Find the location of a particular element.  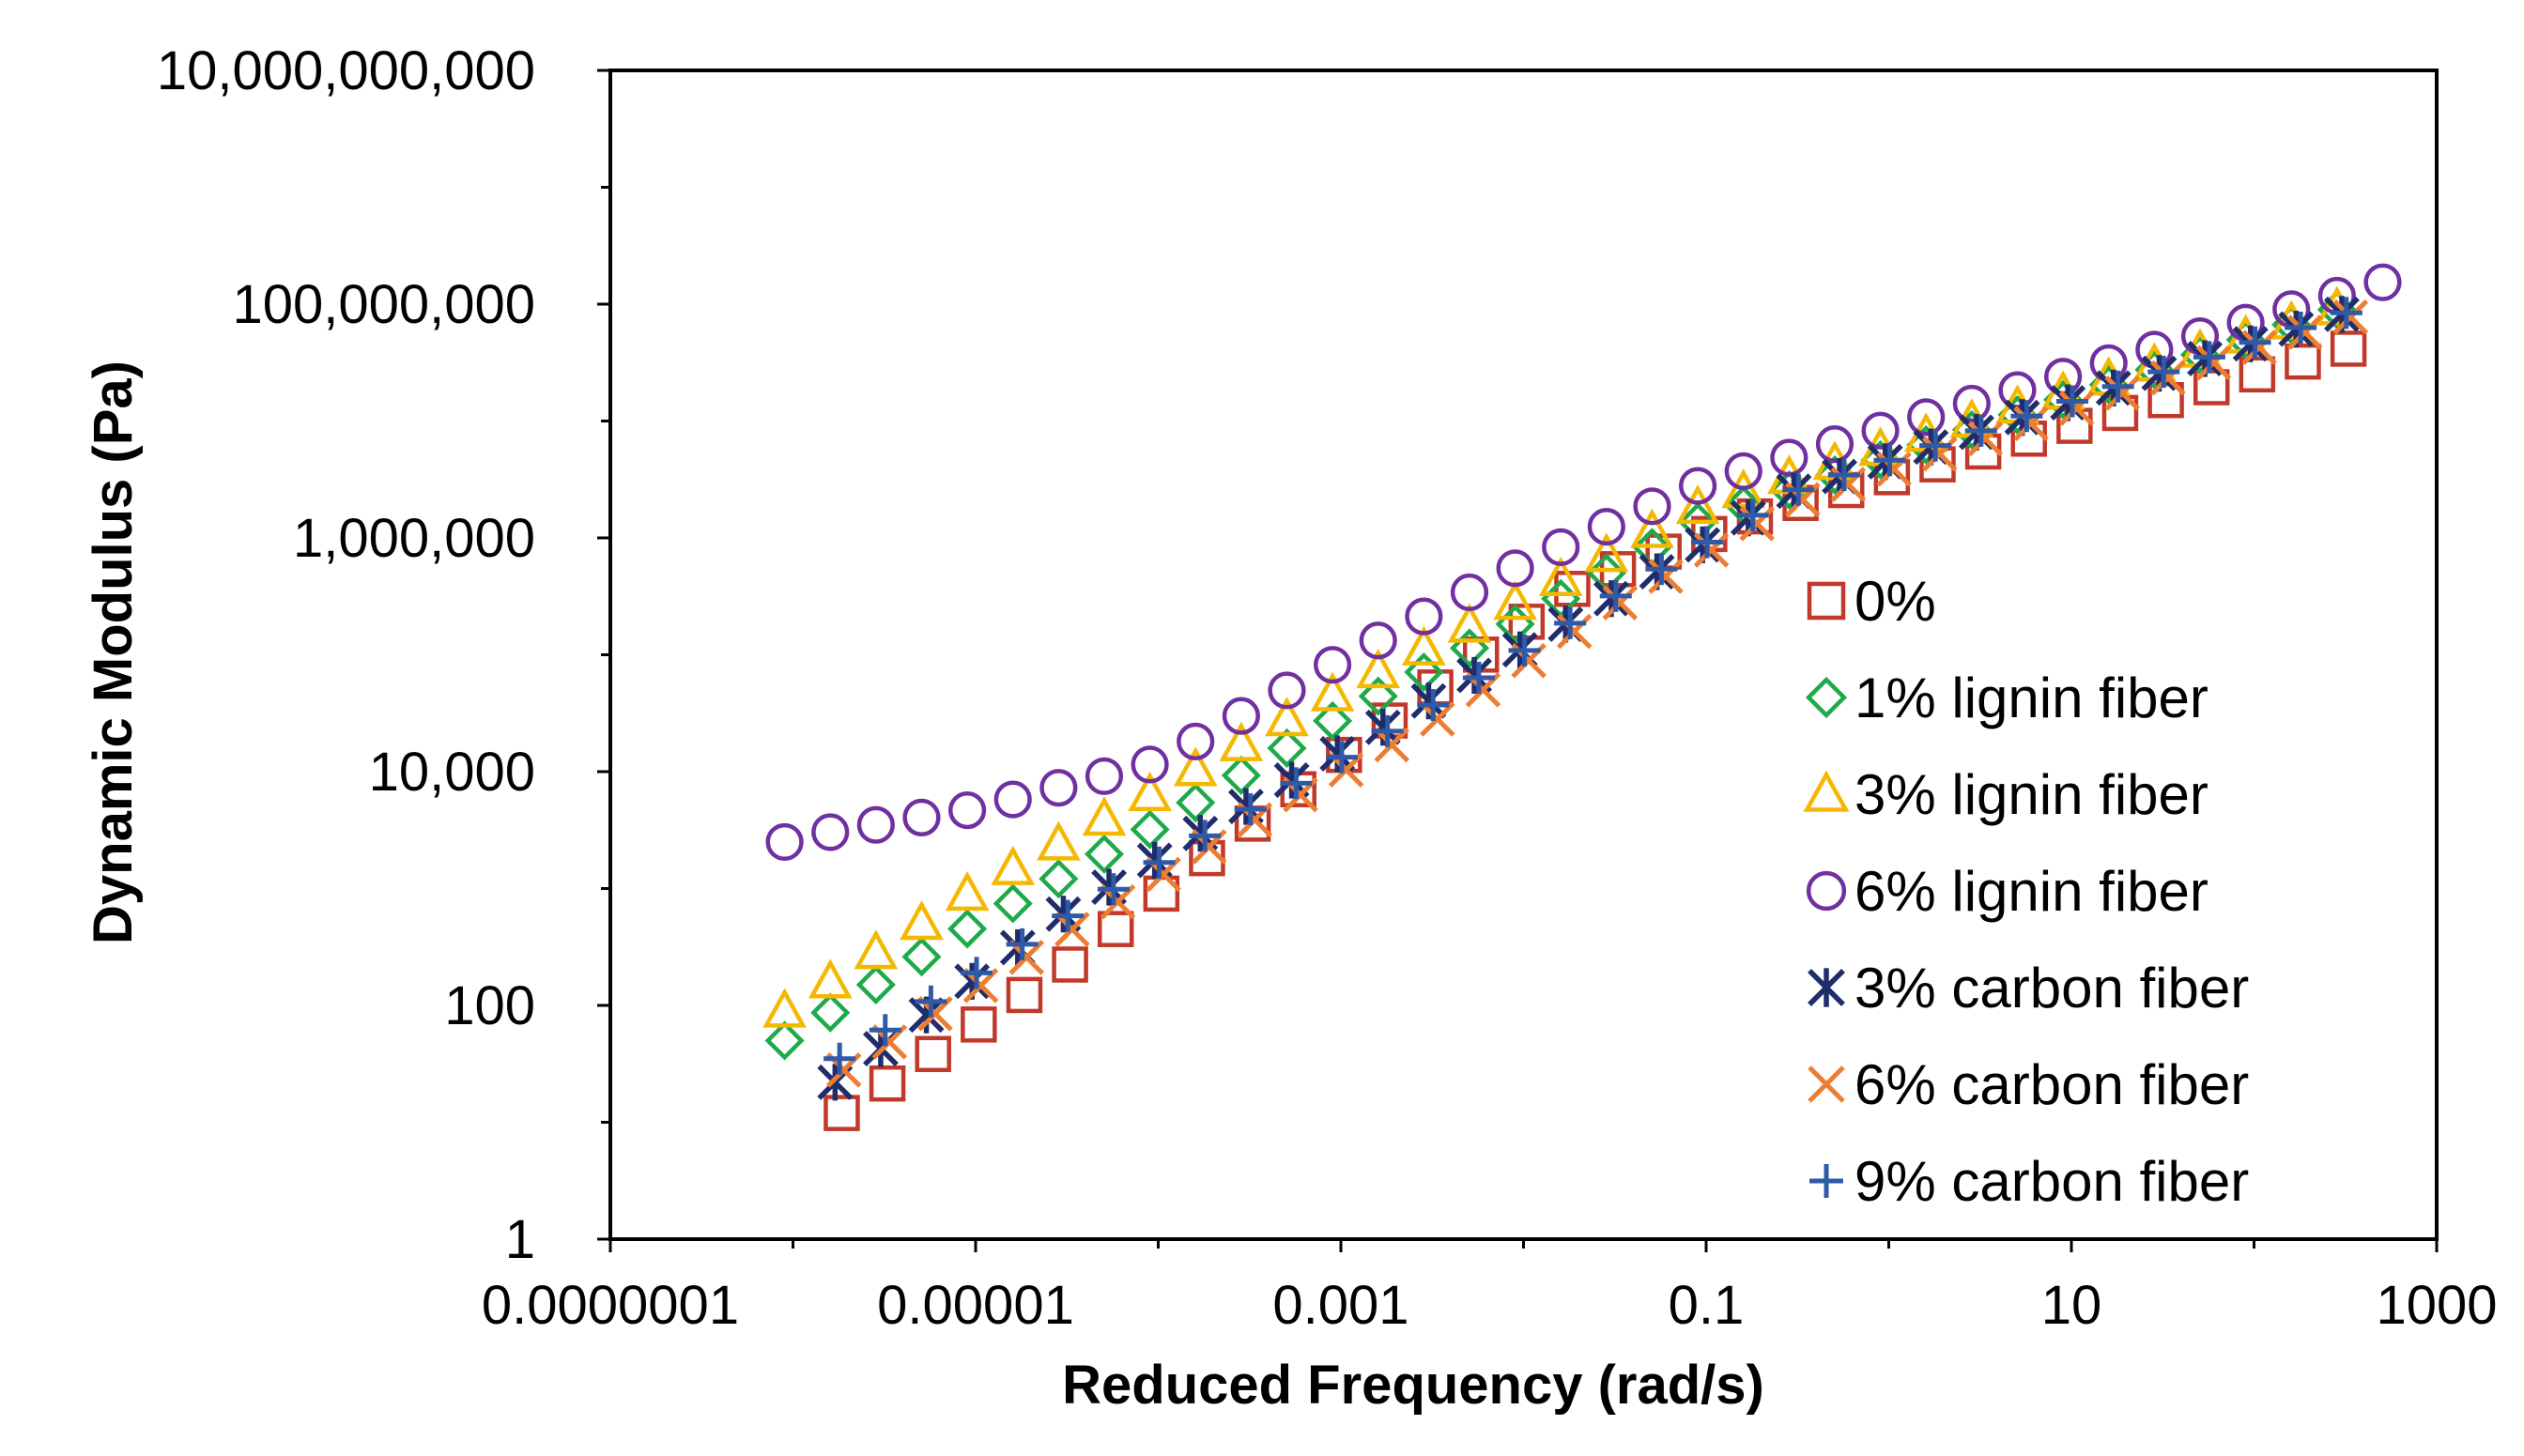

legend-item: 6% lignin fiber is located at coordinates (2007, 891).